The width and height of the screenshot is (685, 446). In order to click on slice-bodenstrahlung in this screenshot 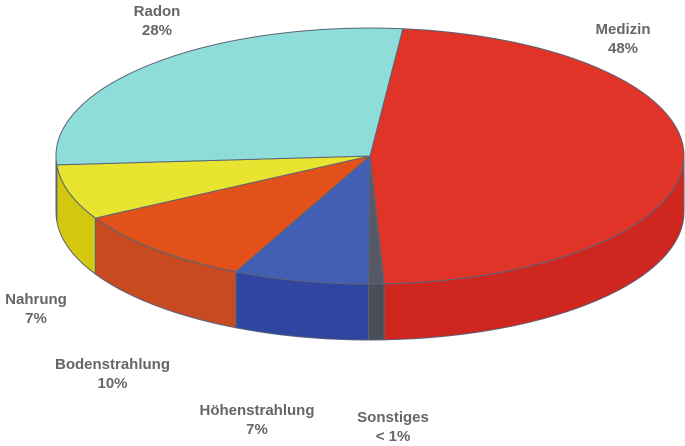, I will do `click(232, 214)`.